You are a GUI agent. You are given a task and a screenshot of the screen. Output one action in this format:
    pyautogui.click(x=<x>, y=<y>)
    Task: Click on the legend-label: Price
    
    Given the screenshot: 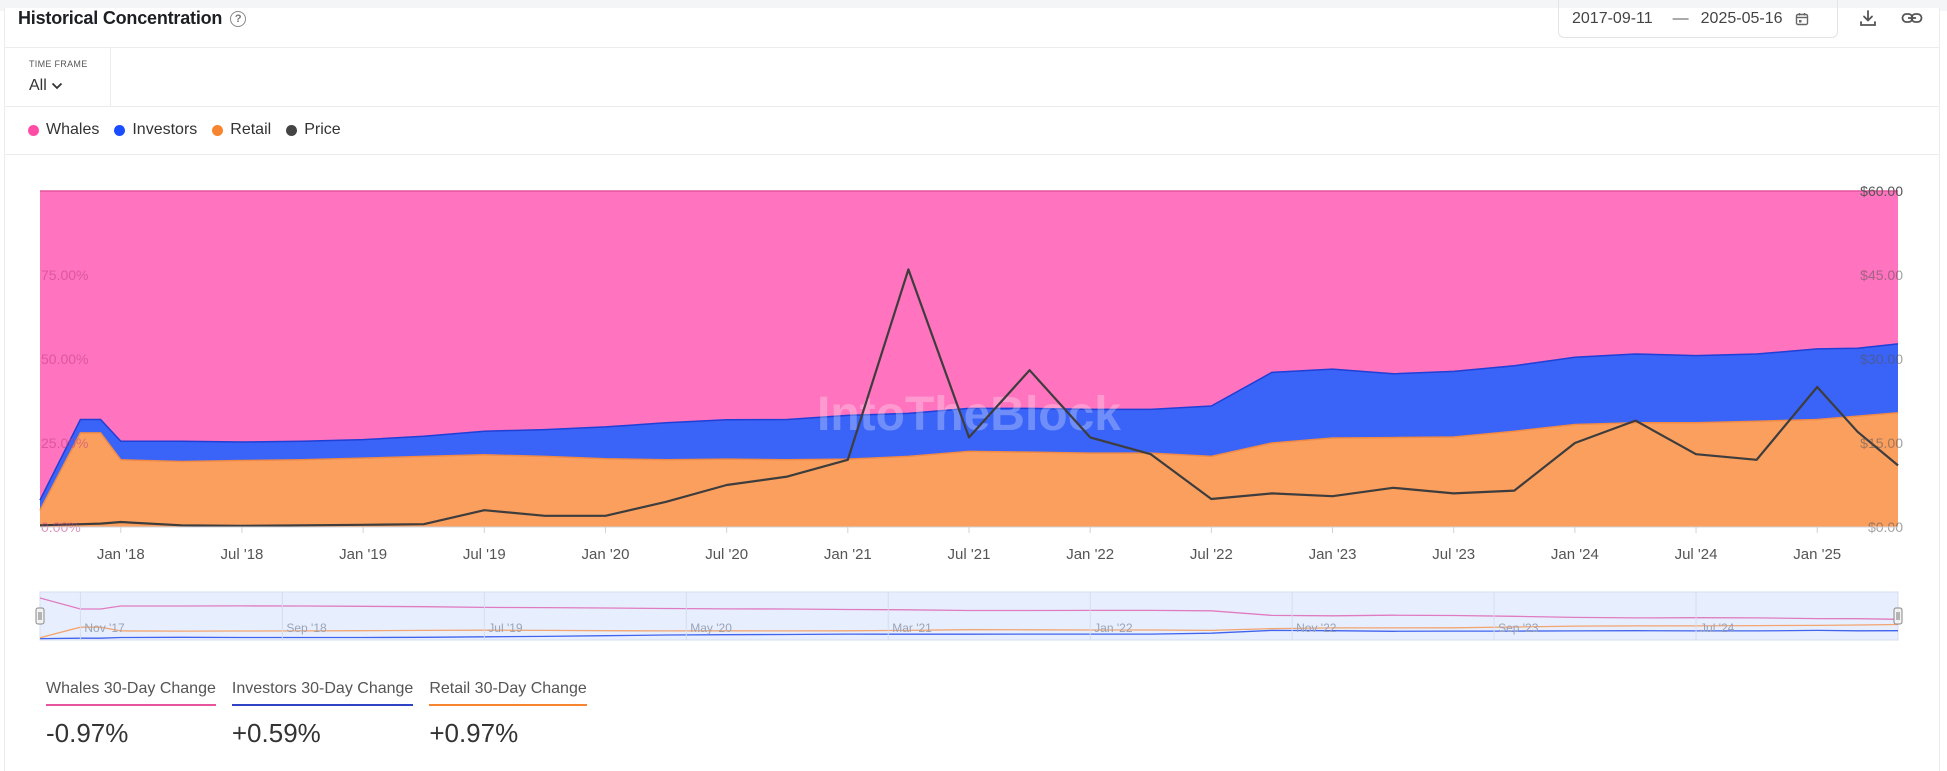 What is the action you would take?
    pyautogui.click(x=322, y=129)
    